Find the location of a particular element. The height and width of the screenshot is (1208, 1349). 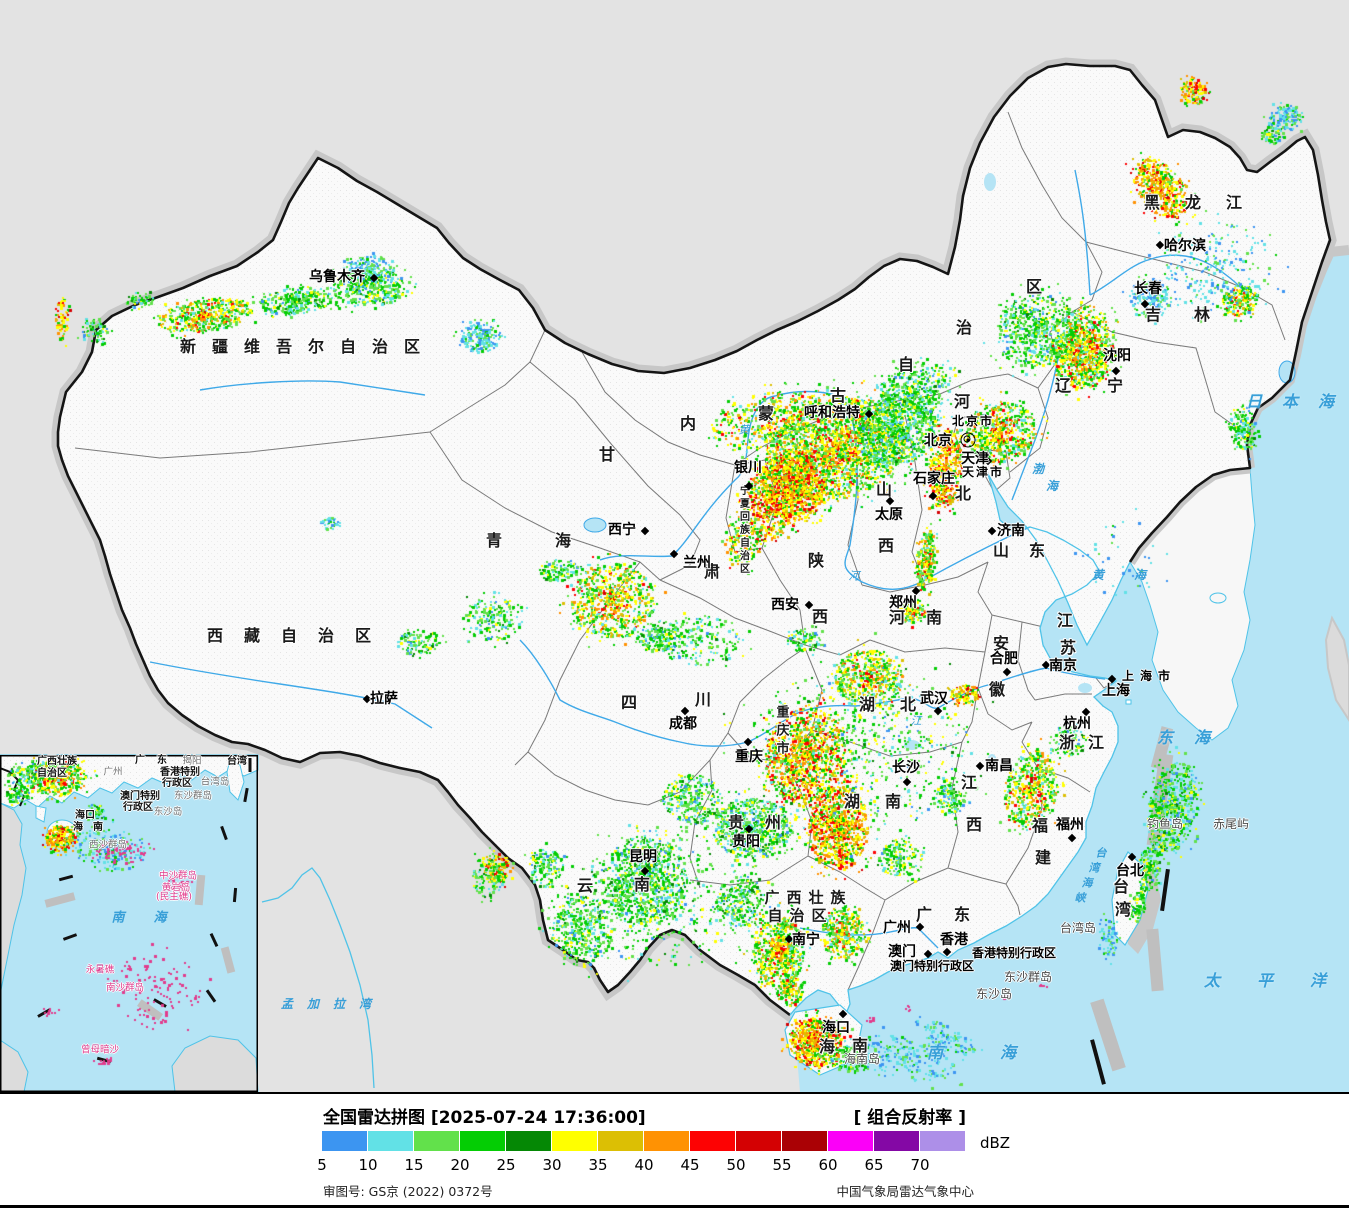

colorbar-tick: 10 is located at coordinates (368, 1165).